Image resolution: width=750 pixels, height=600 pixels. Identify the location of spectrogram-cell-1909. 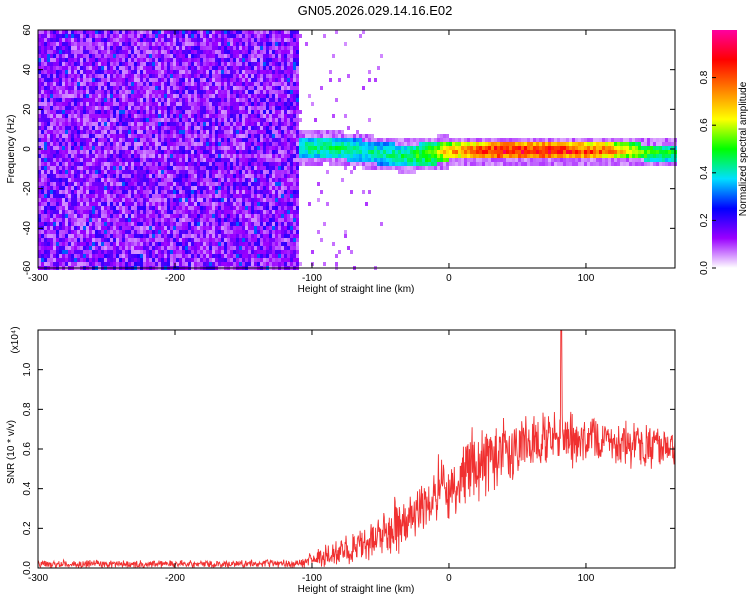
(132, 228).